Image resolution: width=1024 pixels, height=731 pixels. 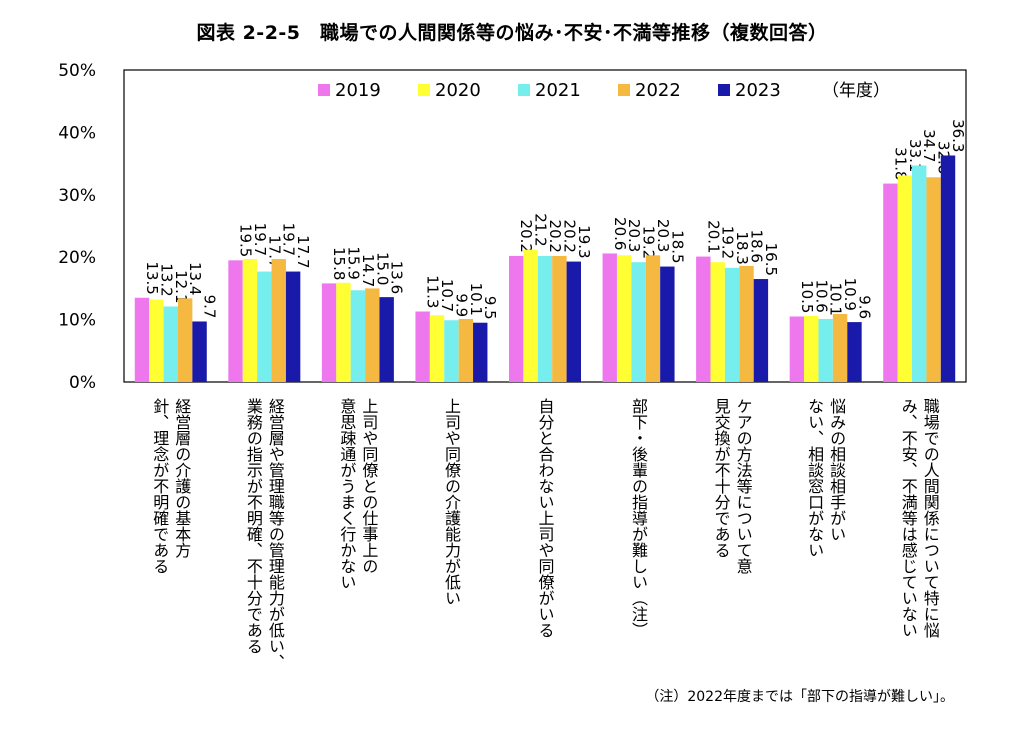 I want to click on bar-value-label: 11.3, so click(x=433, y=291).